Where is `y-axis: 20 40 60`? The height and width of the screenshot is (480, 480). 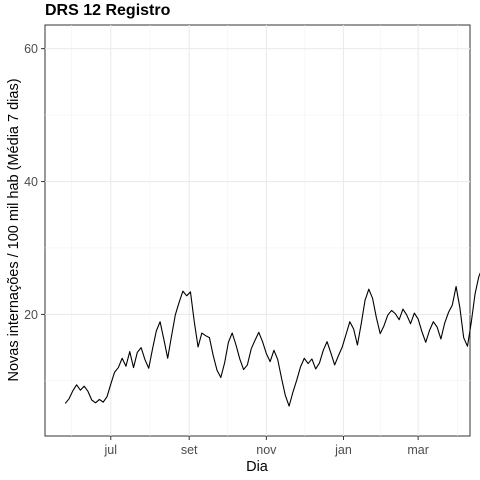 y-axis: 20 40 60 is located at coordinates (34, 182).